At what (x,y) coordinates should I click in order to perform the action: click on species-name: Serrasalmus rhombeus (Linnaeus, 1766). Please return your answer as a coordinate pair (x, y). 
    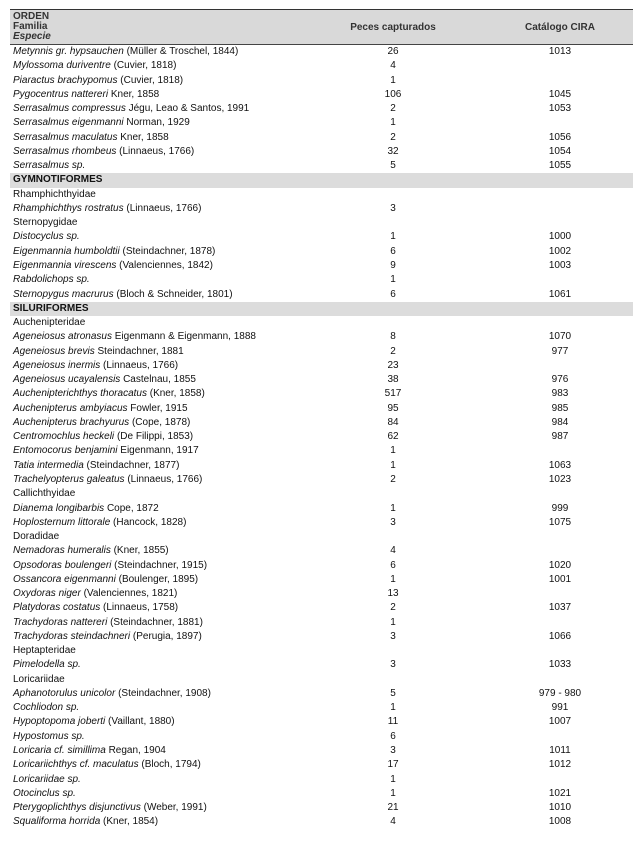
    Looking at the image, I should click on (103, 152).